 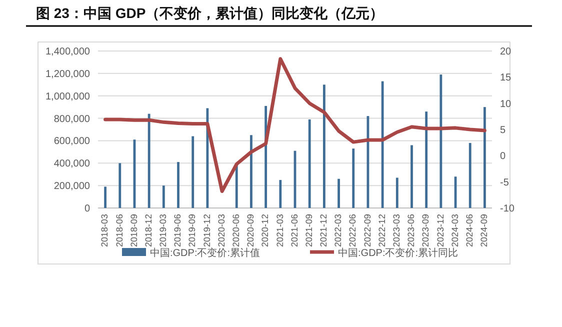 What do you see at coordinates (105, 231) in the screenshot?
I see `x-tick-label: 2018-03` at bounding box center [105, 231].